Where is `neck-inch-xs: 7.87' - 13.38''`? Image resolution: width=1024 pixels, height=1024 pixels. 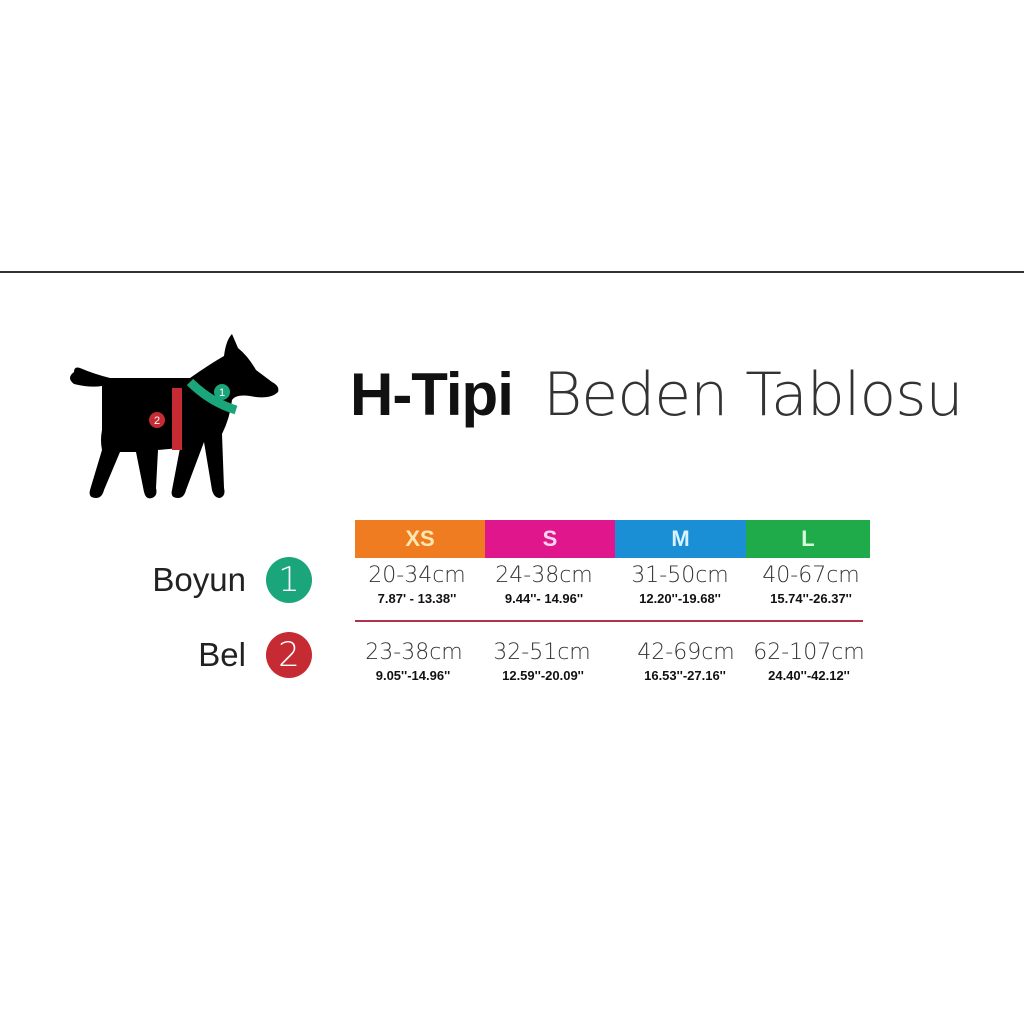 neck-inch-xs: 7.87' - 13.38'' is located at coordinates (417, 598).